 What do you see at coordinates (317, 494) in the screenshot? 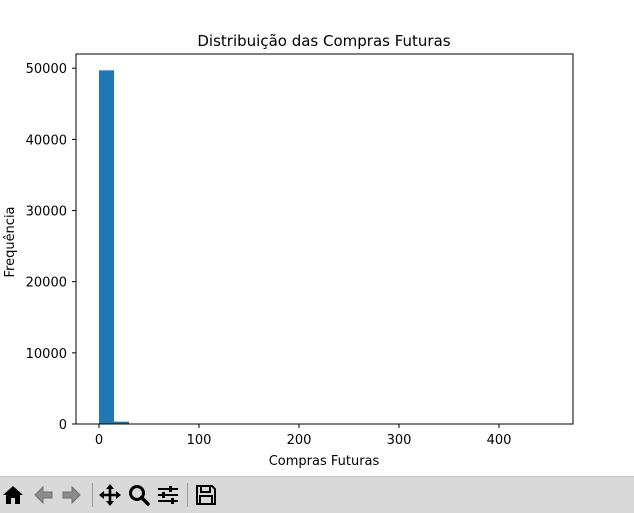
I see `navigation-toolbar` at bounding box center [317, 494].